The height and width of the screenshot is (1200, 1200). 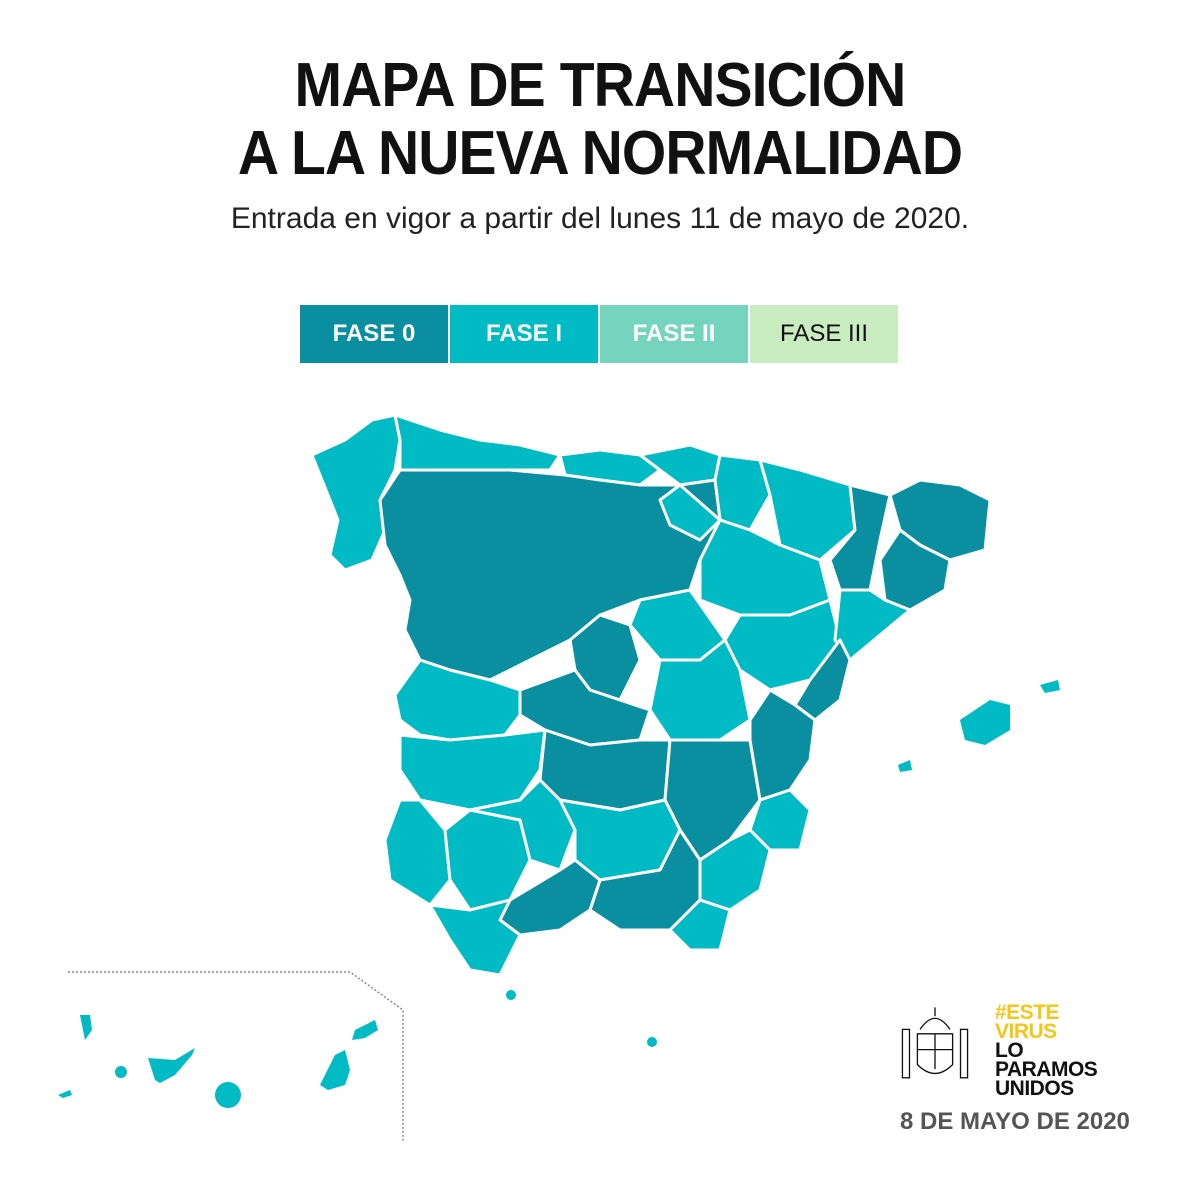 I want to click on legend-fase-1: FASE I, so click(x=524, y=334).